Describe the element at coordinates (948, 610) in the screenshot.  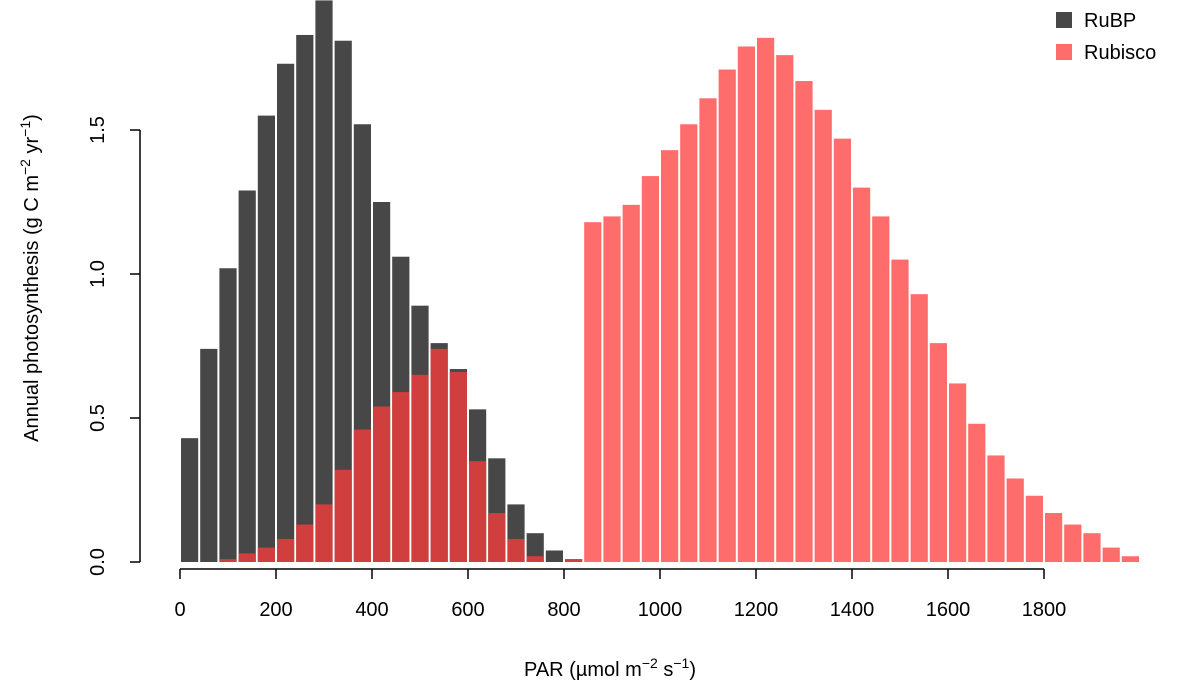
I see `x-tick-label: 1600` at that location.